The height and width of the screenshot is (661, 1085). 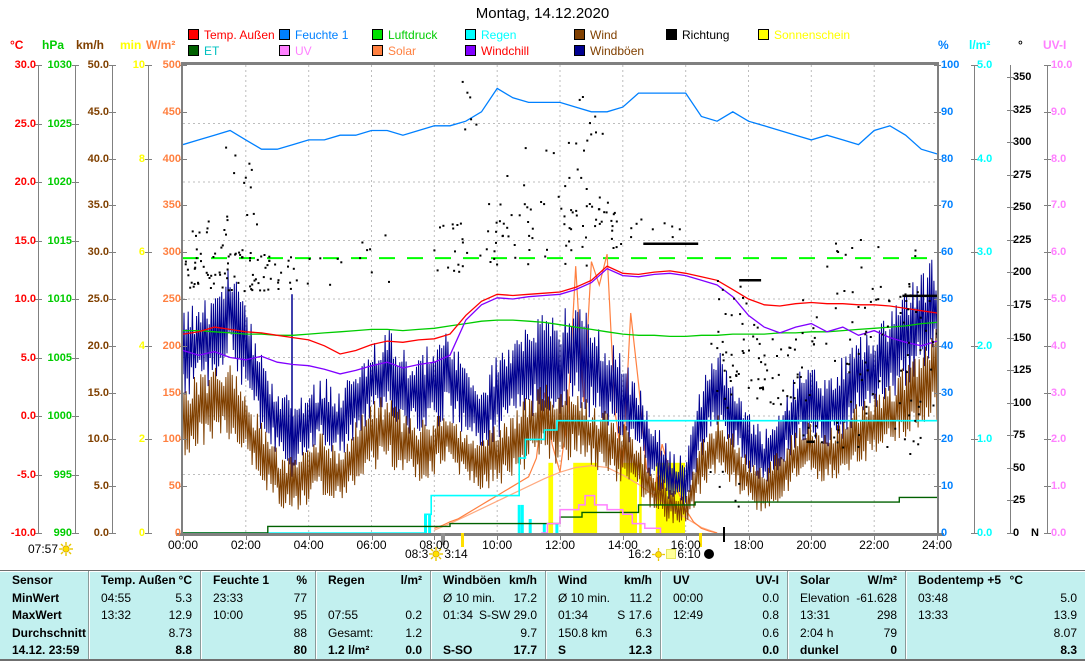 What do you see at coordinates (36, 598) in the screenshot?
I see `table-cell: MinWert` at bounding box center [36, 598].